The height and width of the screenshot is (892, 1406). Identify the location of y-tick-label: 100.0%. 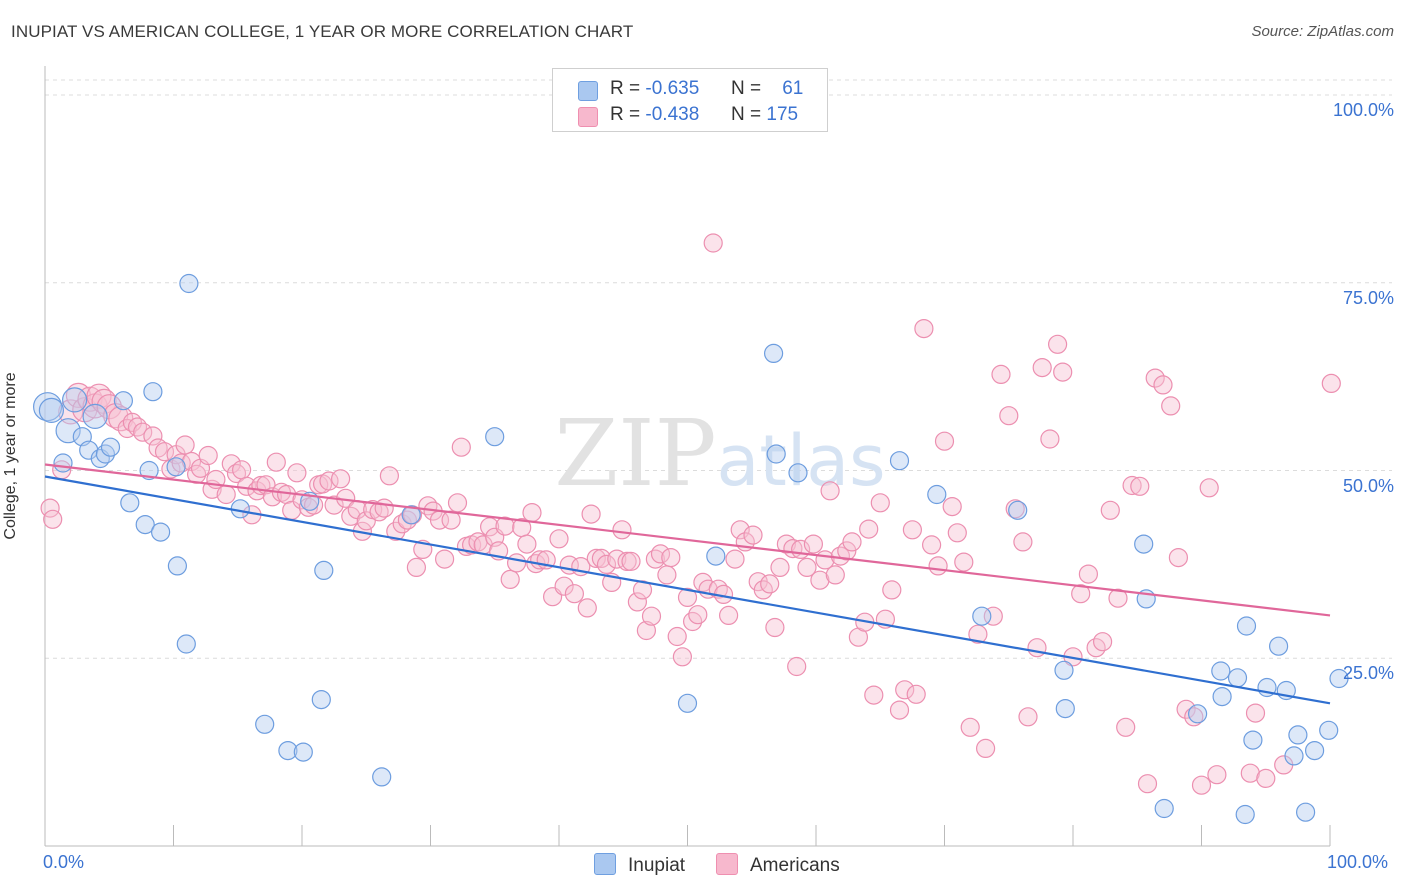
(1363, 110).